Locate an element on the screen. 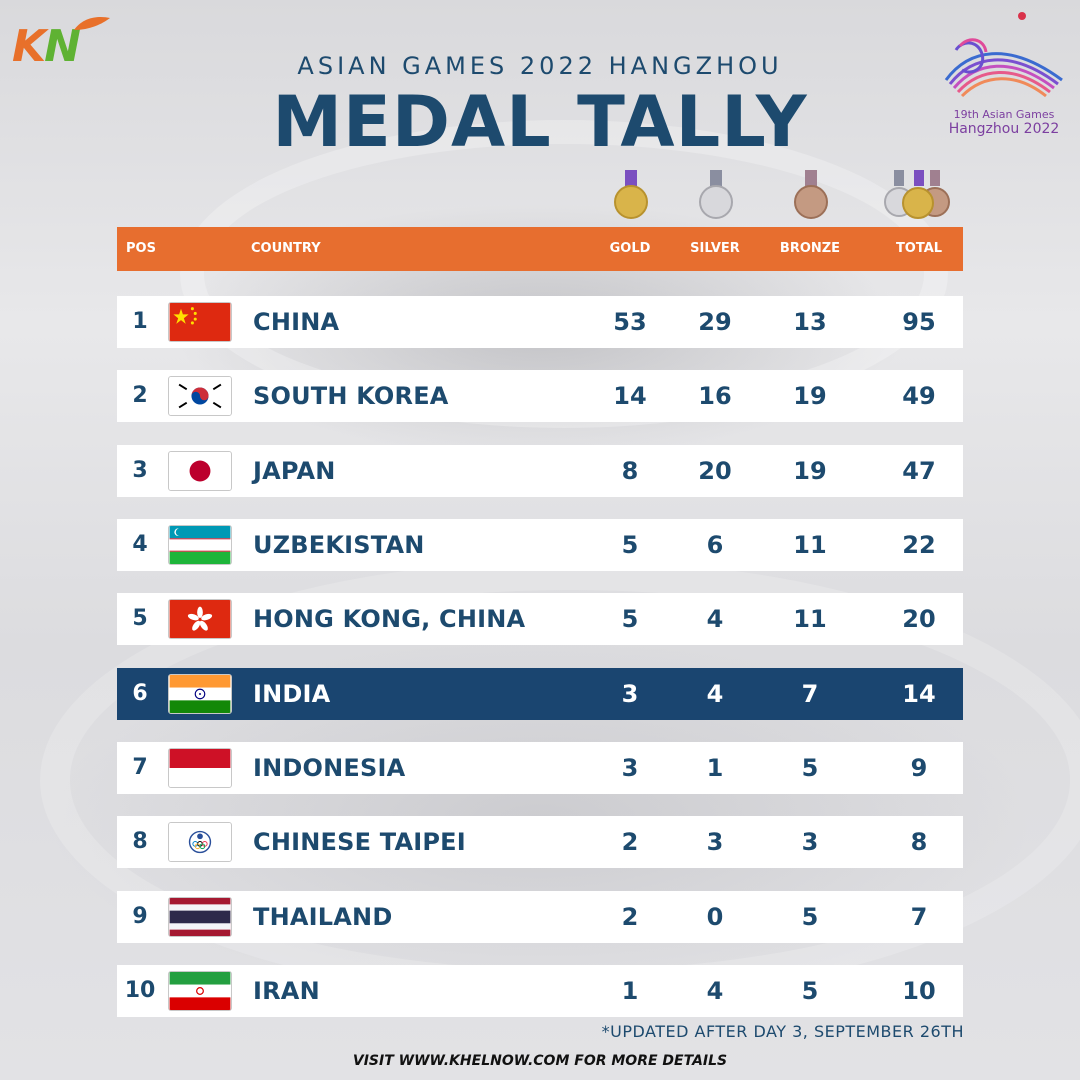  table-row: 3 JAPAN 8 20 19 47 is located at coordinates (540, 471).